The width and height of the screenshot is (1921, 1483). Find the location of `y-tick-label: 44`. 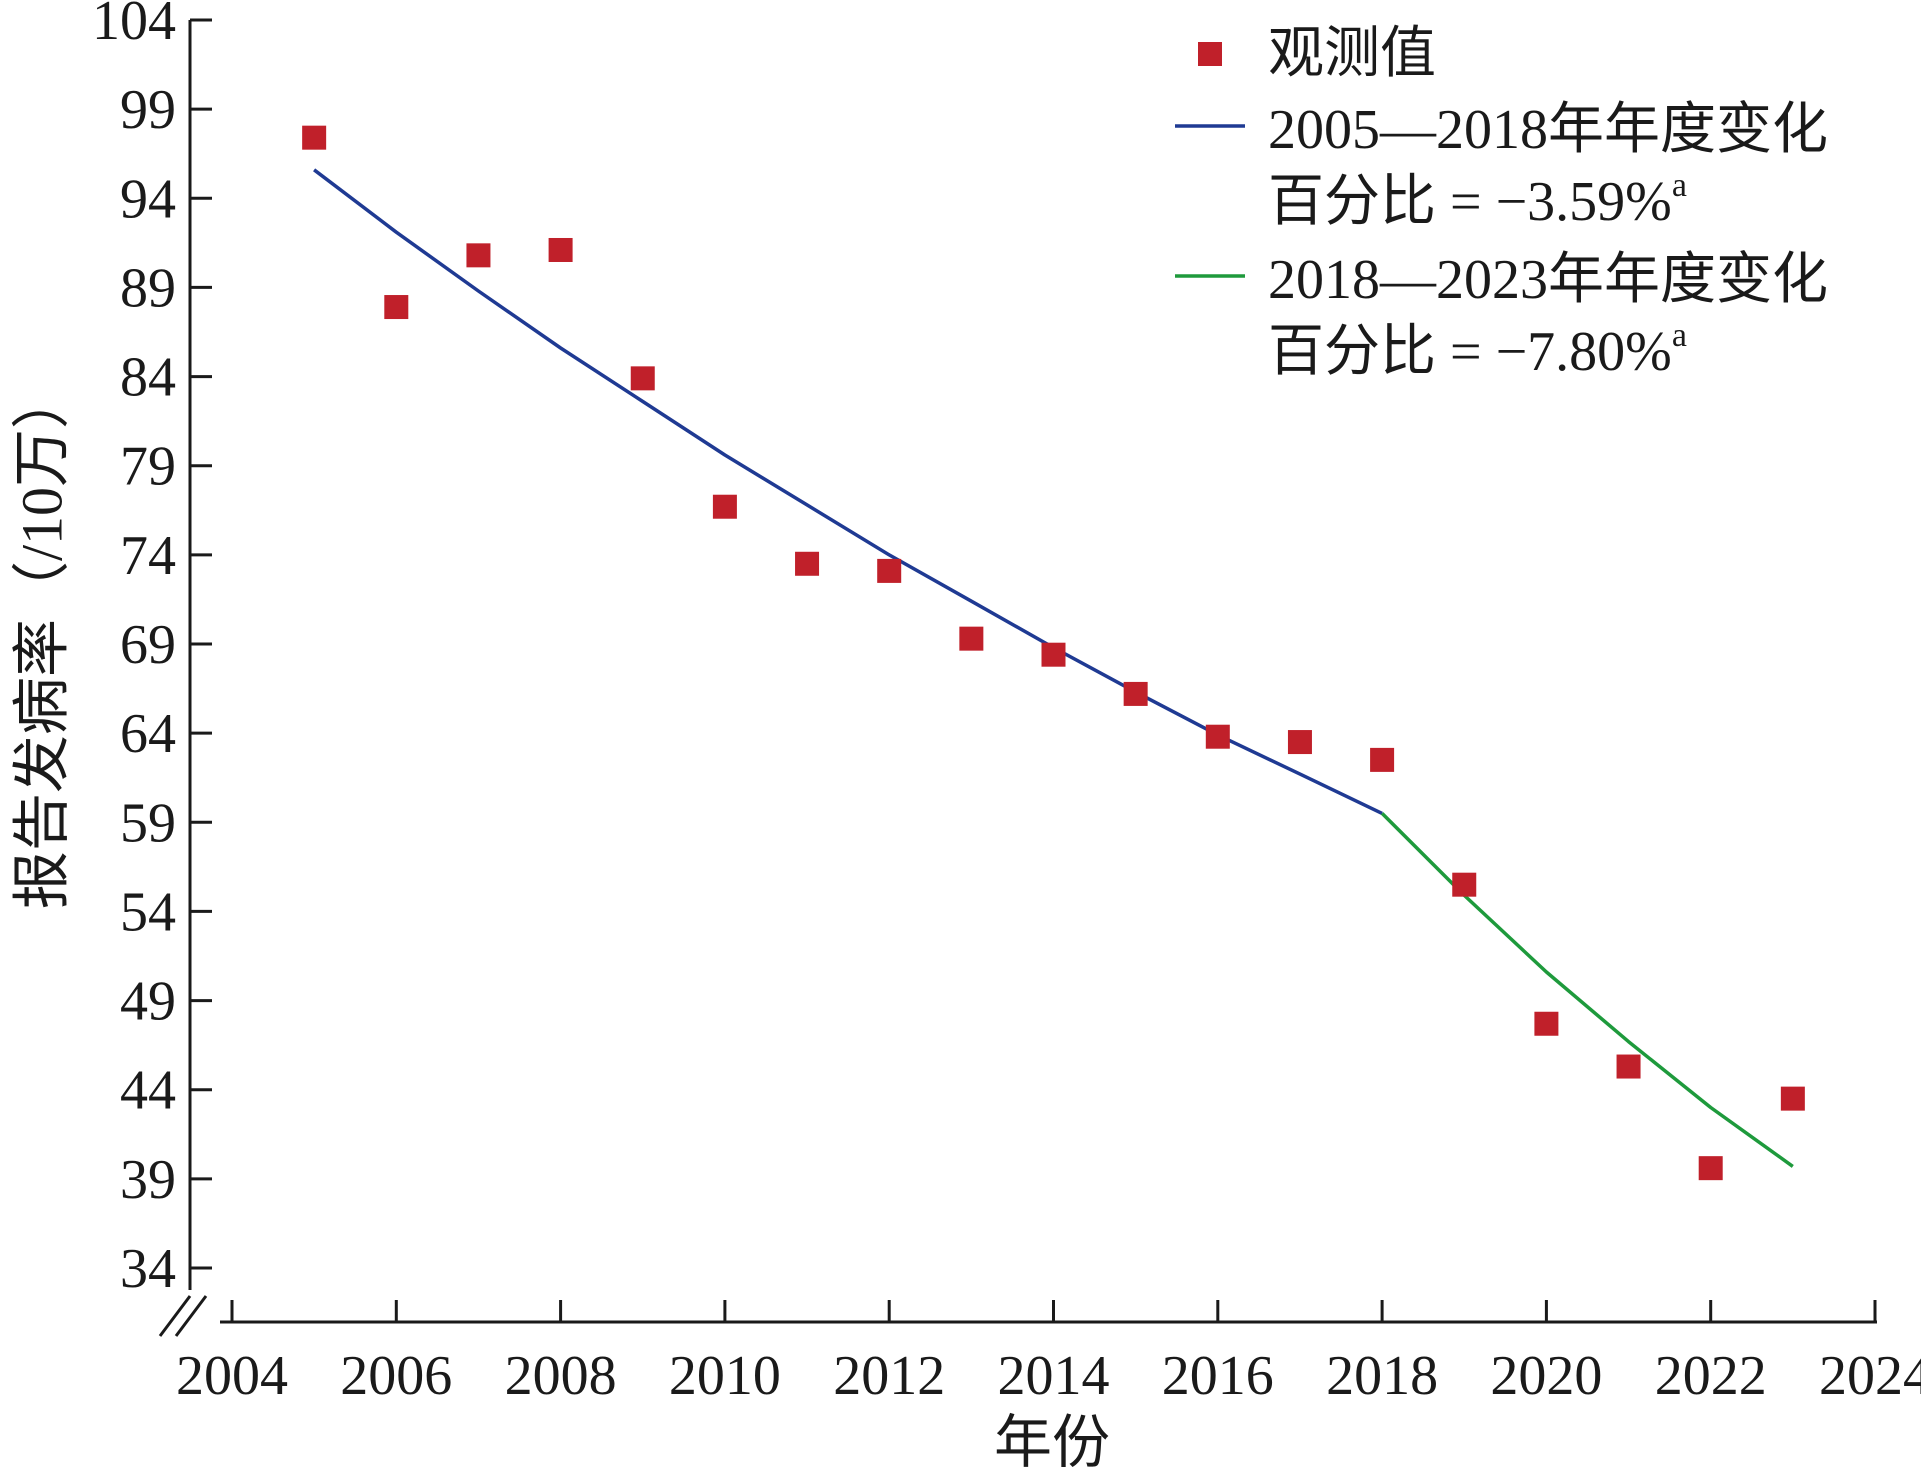

y-tick-label: 44 is located at coordinates (148, 1091).